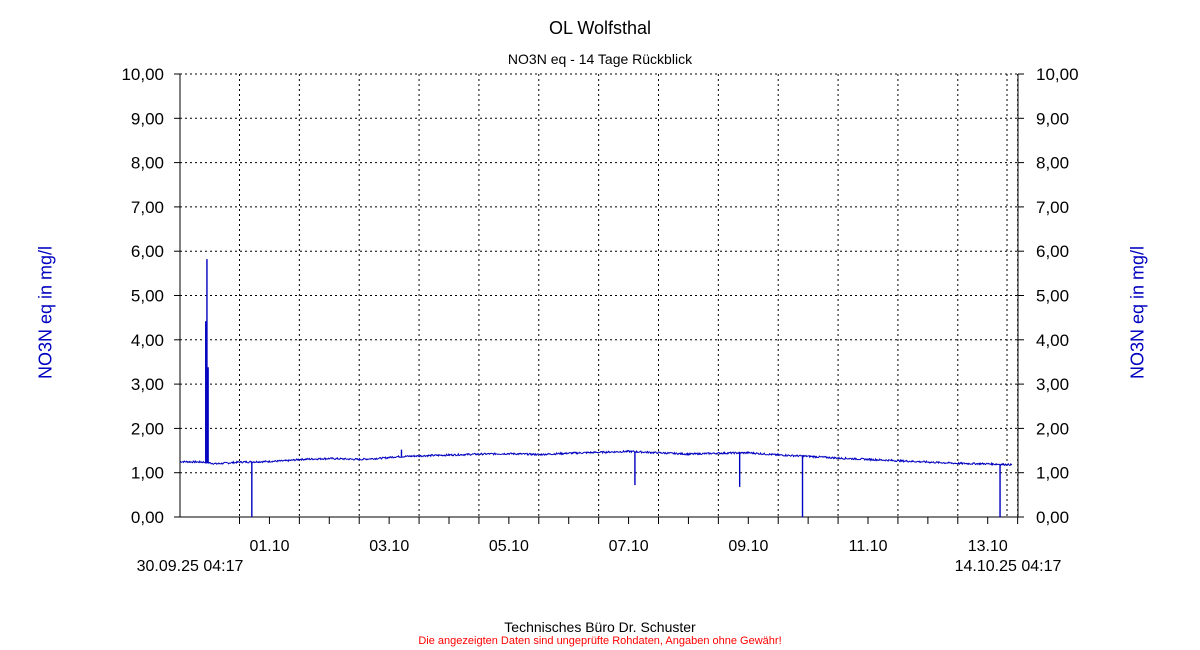  I want to click on y-tick-label-left: 5,00, so click(147, 296).